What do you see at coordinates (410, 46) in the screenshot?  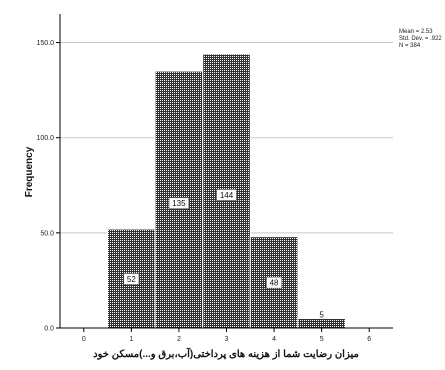 I see `stat-n: N = 384` at bounding box center [410, 46].